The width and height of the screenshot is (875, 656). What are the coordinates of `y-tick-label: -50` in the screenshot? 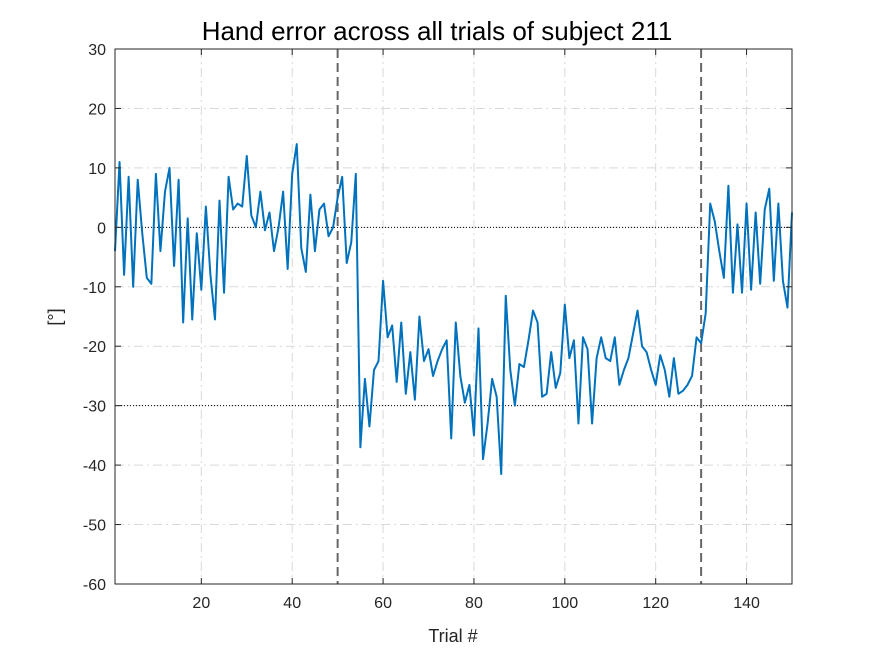 It's located at (94, 526).